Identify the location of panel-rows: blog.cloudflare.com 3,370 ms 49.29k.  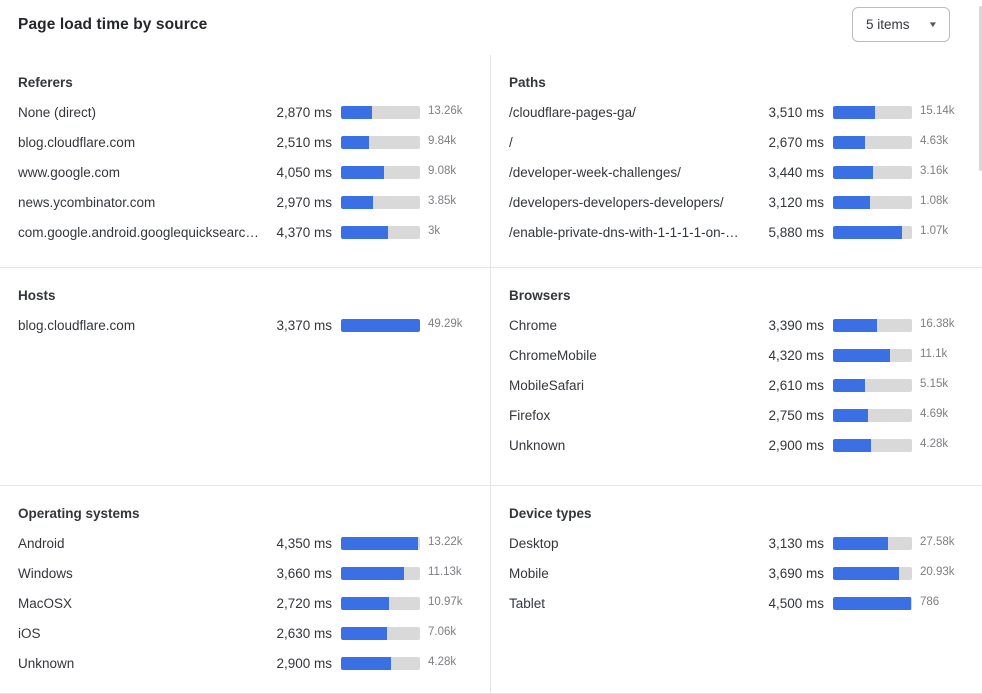
(246, 325).